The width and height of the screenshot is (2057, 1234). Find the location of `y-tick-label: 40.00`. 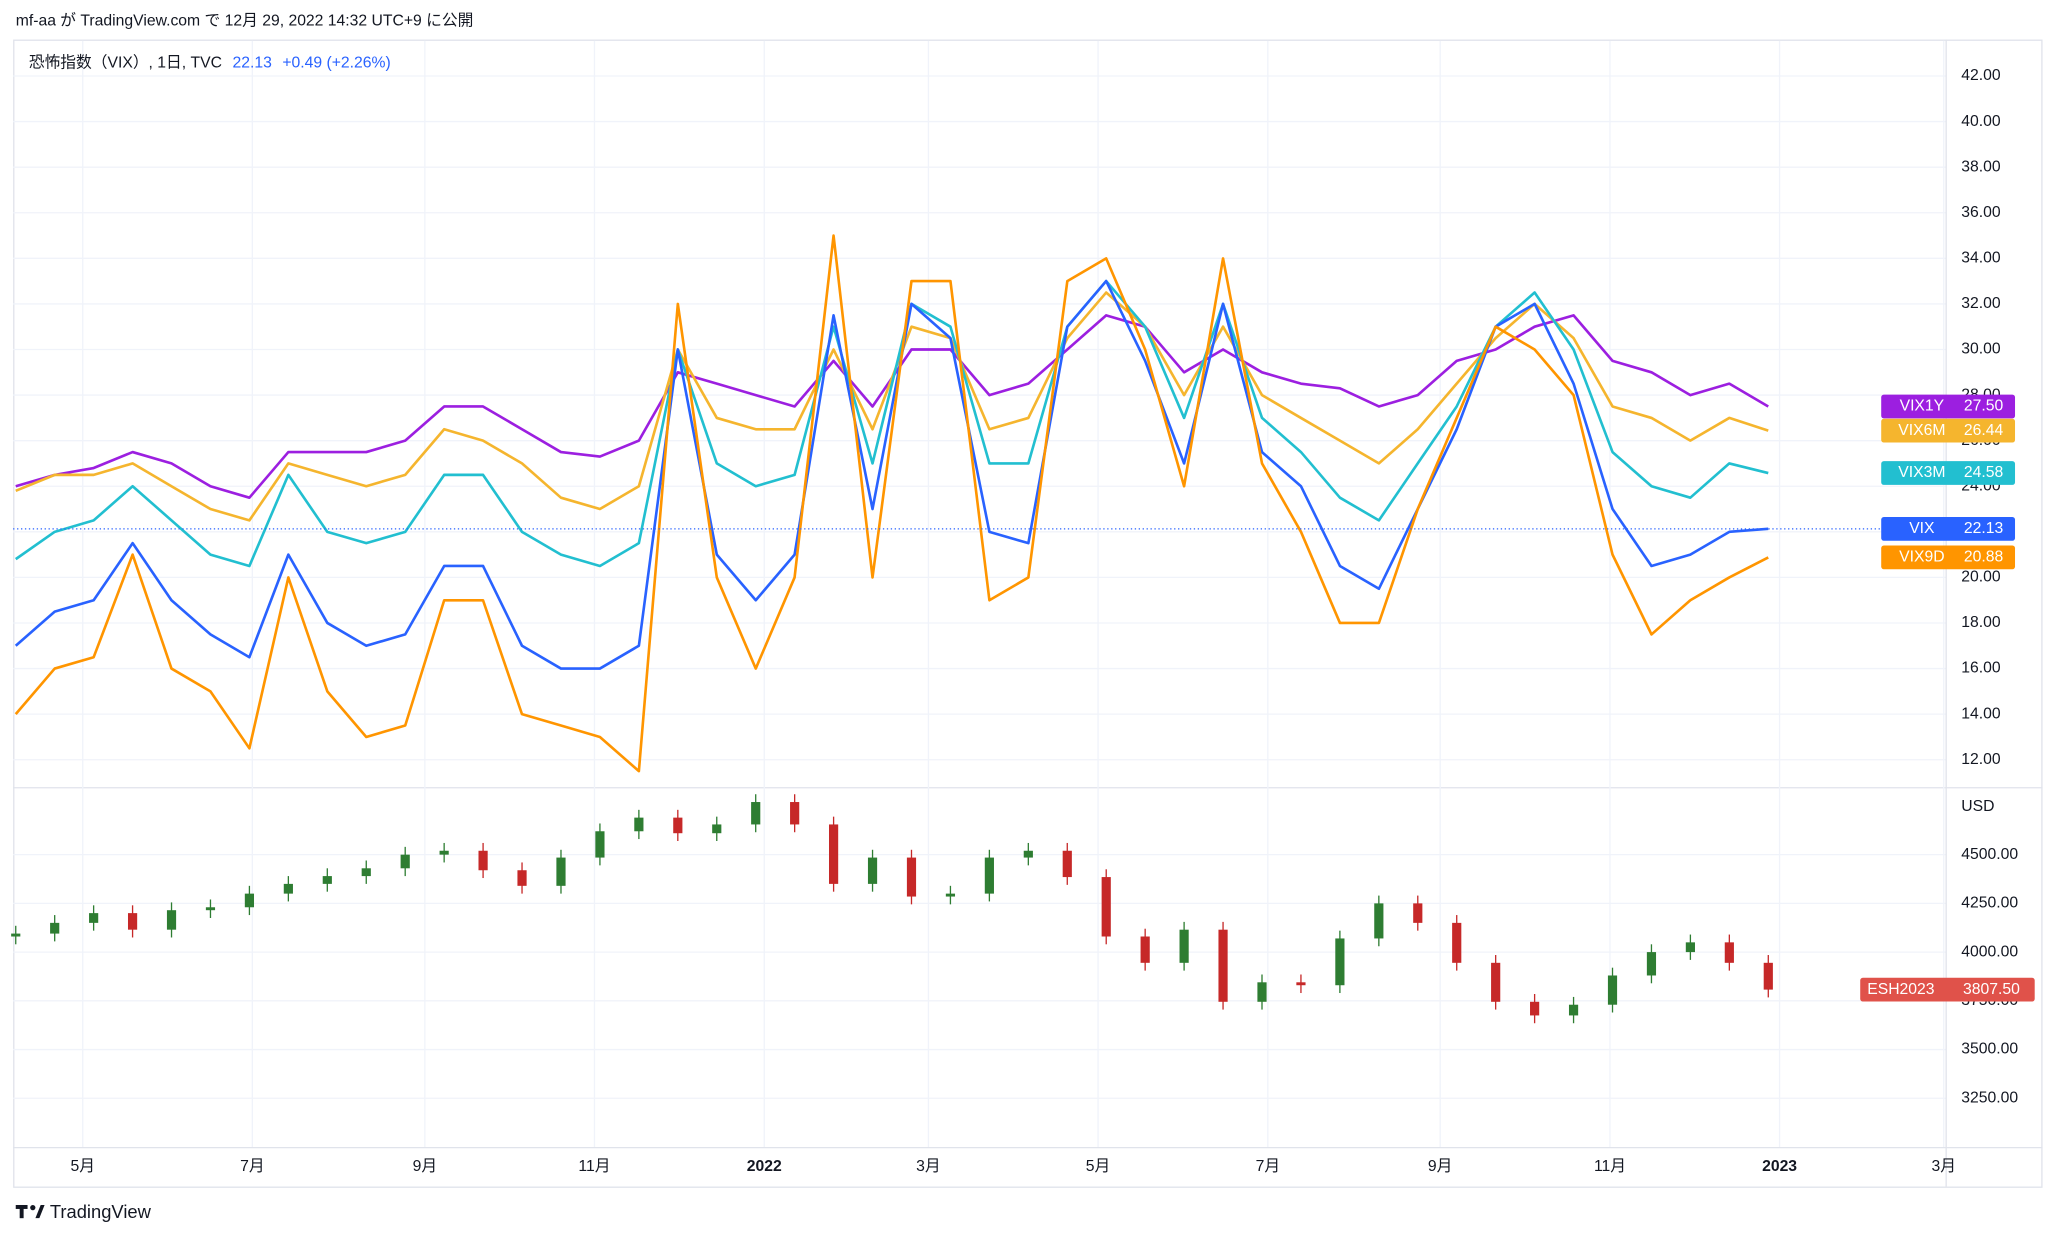

y-tick-label: 40.00 is located at coordinates (1981, 121).